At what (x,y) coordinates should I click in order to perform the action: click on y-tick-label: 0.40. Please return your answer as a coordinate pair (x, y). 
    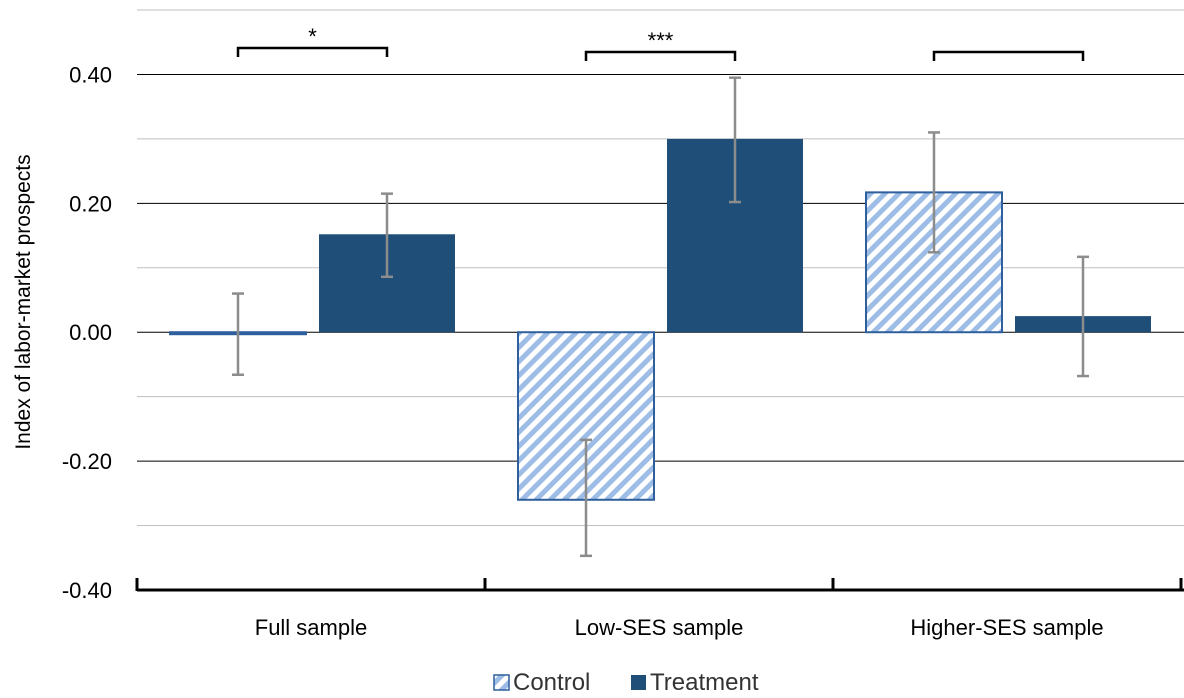
    Looking at the image, I should click on (90, 74).